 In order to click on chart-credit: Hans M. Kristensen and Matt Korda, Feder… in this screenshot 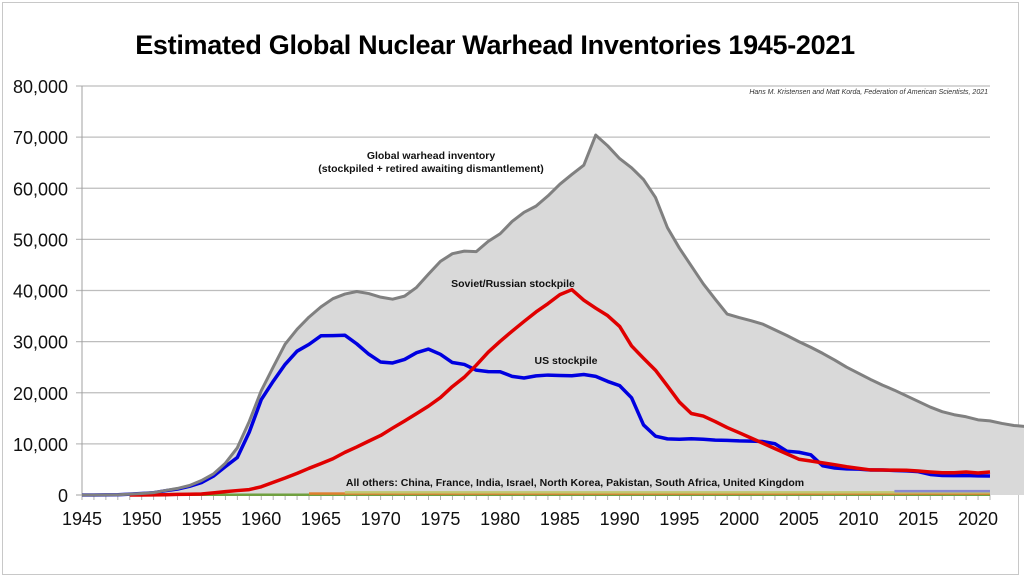, I will do `click(868, 92)`.